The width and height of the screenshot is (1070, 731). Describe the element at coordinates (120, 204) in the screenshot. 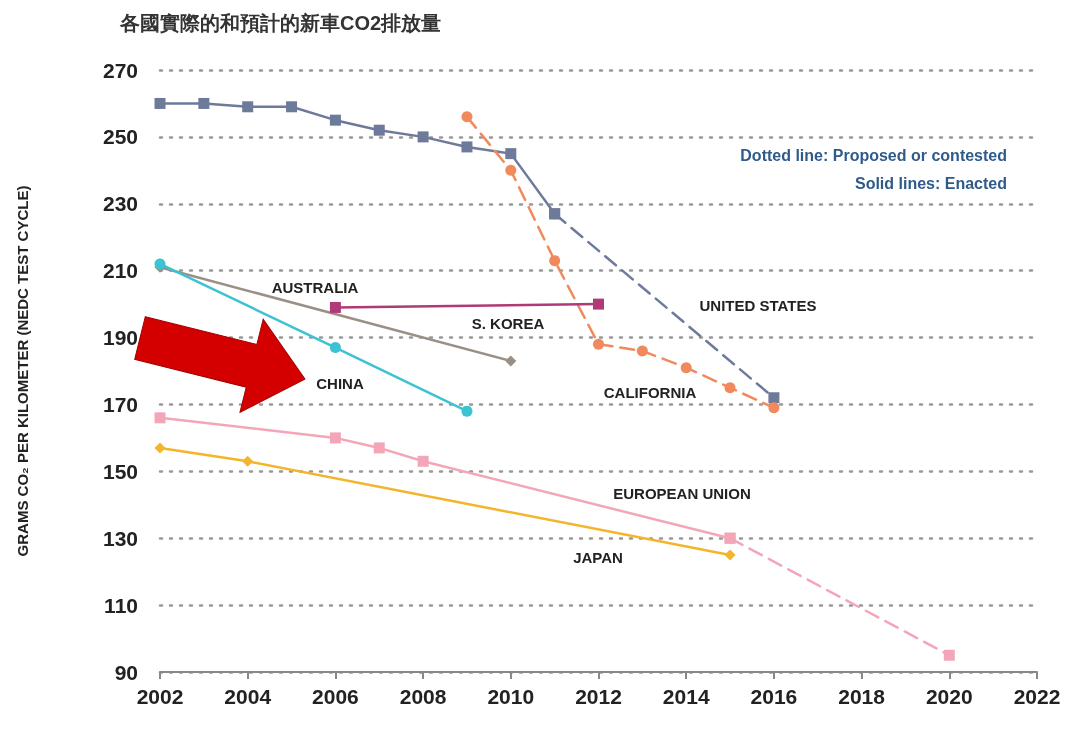

I see `y-tick-label: 230` at that location.